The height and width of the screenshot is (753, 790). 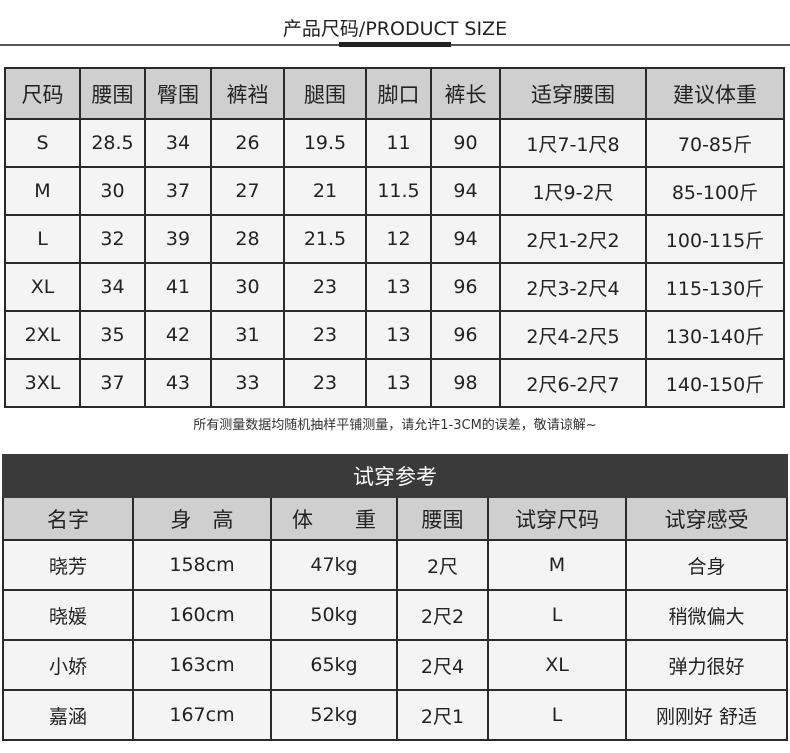 I want to click on table-cell: 70-85斤, so click(x=715, y=143).